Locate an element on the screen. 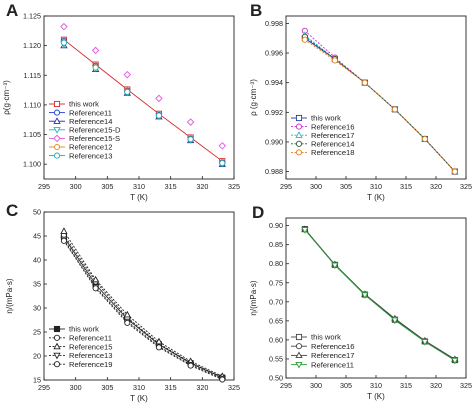  y-tick-label: 0.990 is located at coordinates (274, 141).